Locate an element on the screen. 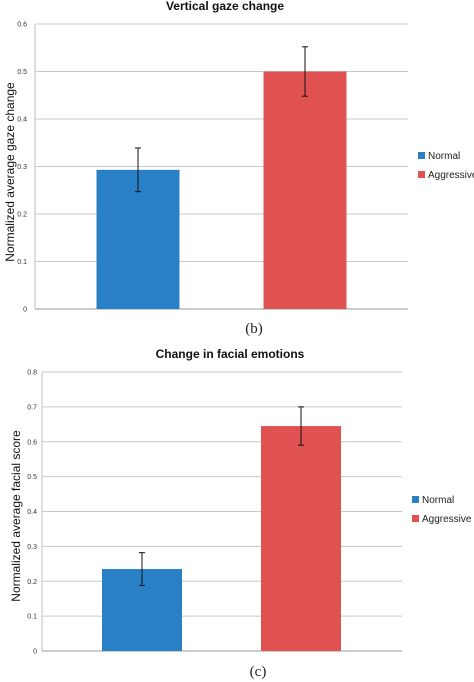  chart-title: Change in facial emotions is located at coordinates (230, 354).